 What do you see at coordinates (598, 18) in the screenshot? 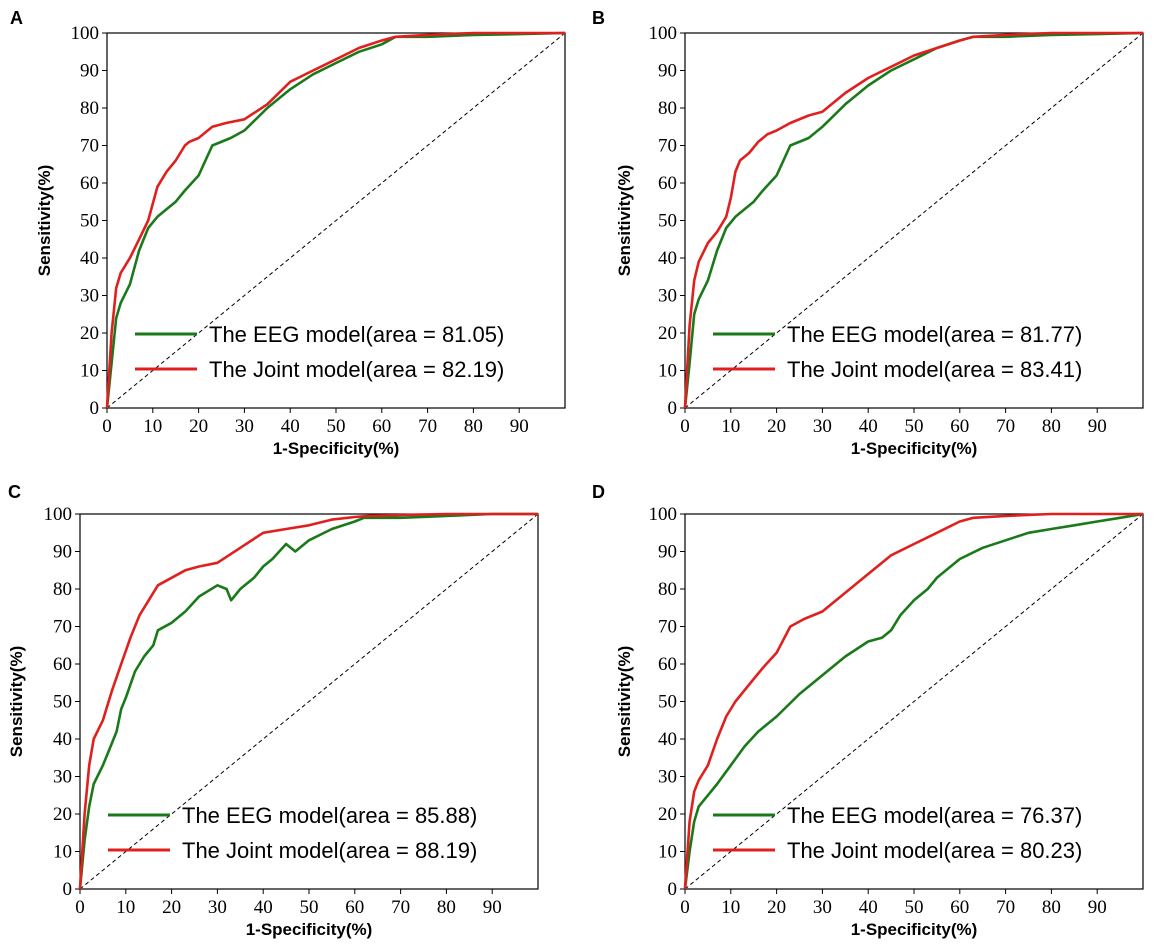
I see `panel-letter: B` at bounding box center [598, 18].